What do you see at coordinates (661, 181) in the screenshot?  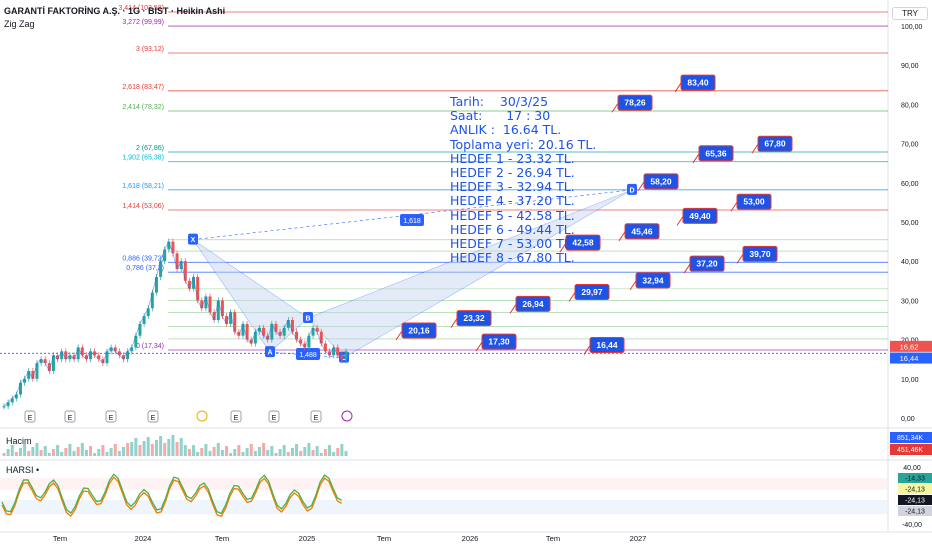 I see `target-box-label: 58,20` at bounding box center [661, 181].